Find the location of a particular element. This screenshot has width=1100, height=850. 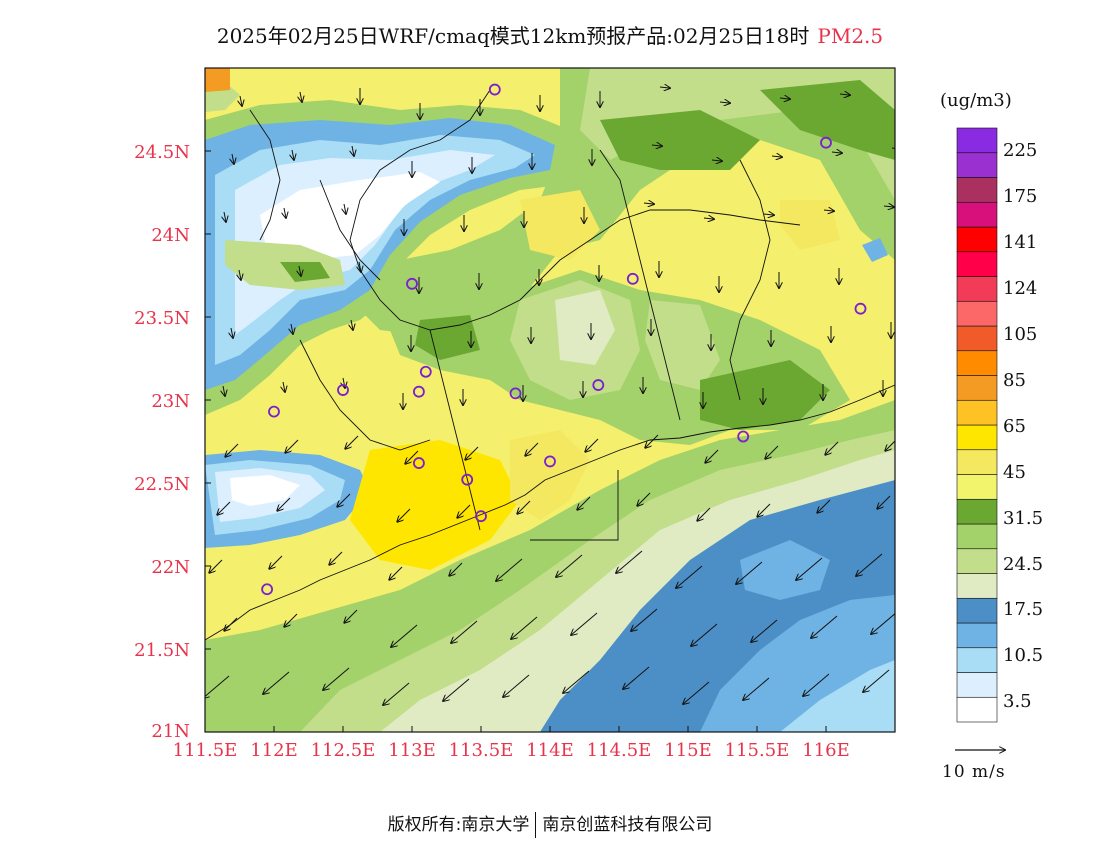

lon-label-113-5: 113.5E is located at coordinates (481, 750).